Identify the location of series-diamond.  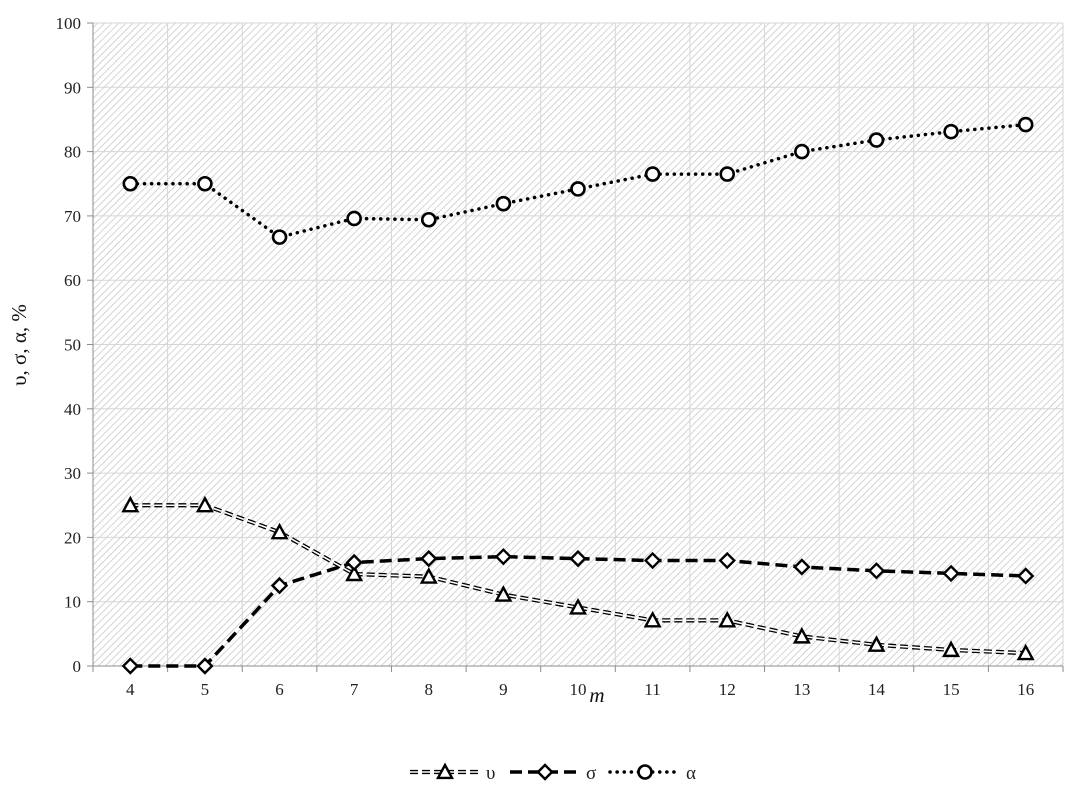
(578, 611).